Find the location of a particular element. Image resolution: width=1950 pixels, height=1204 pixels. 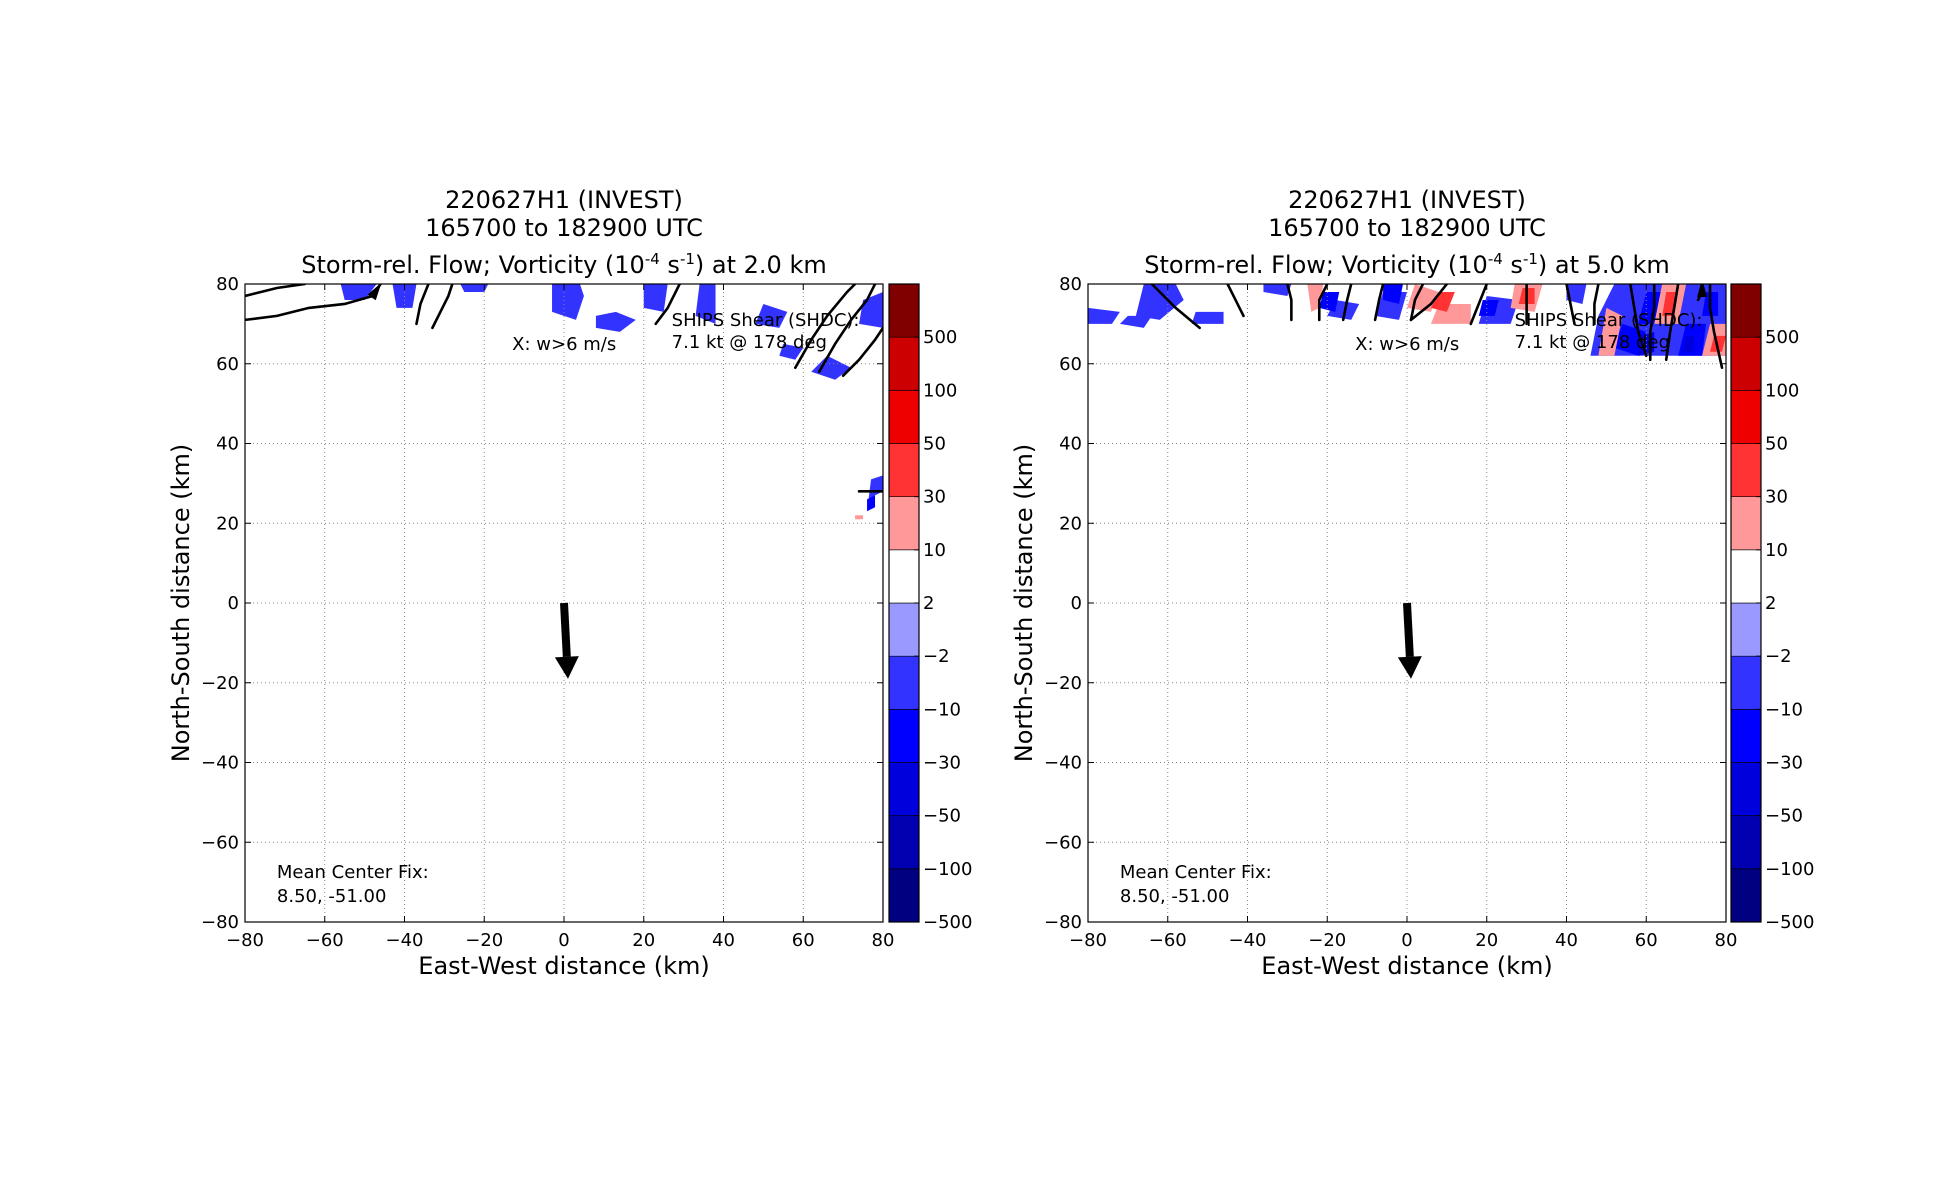

colorbar-tick-label: −30 is located at coordinates (942, 763).